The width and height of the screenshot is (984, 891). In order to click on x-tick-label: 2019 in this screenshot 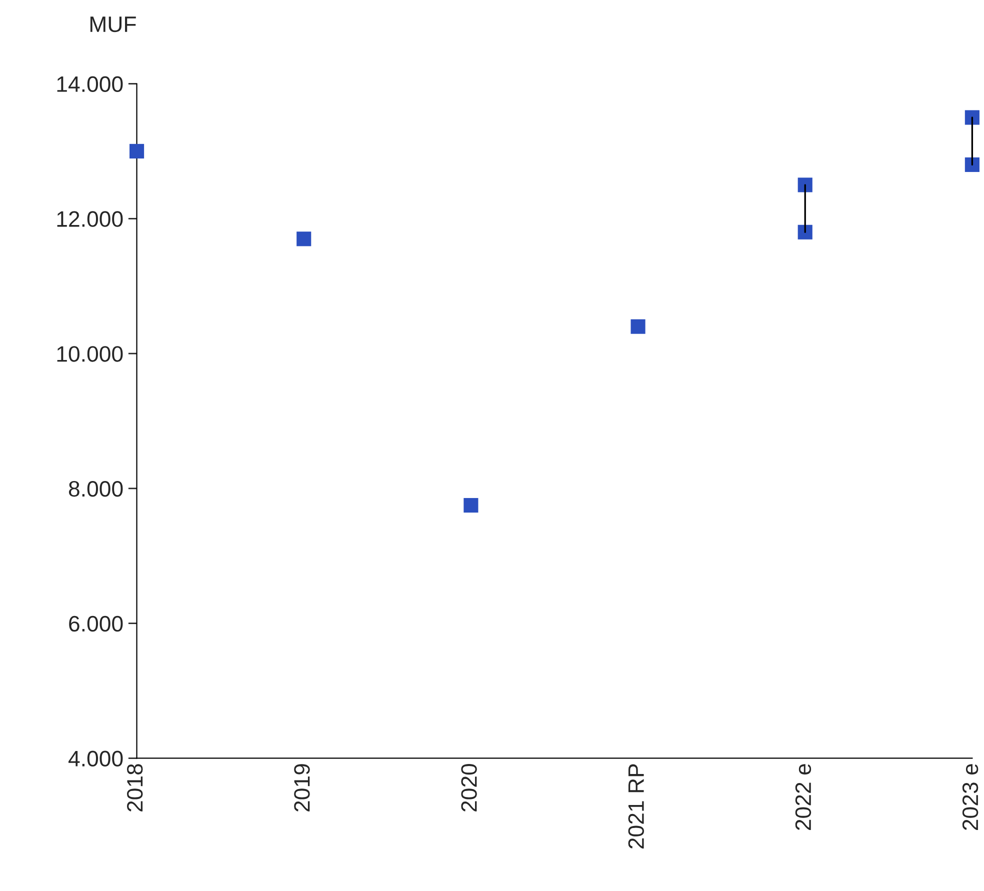, I will do `click(302, 788)`.